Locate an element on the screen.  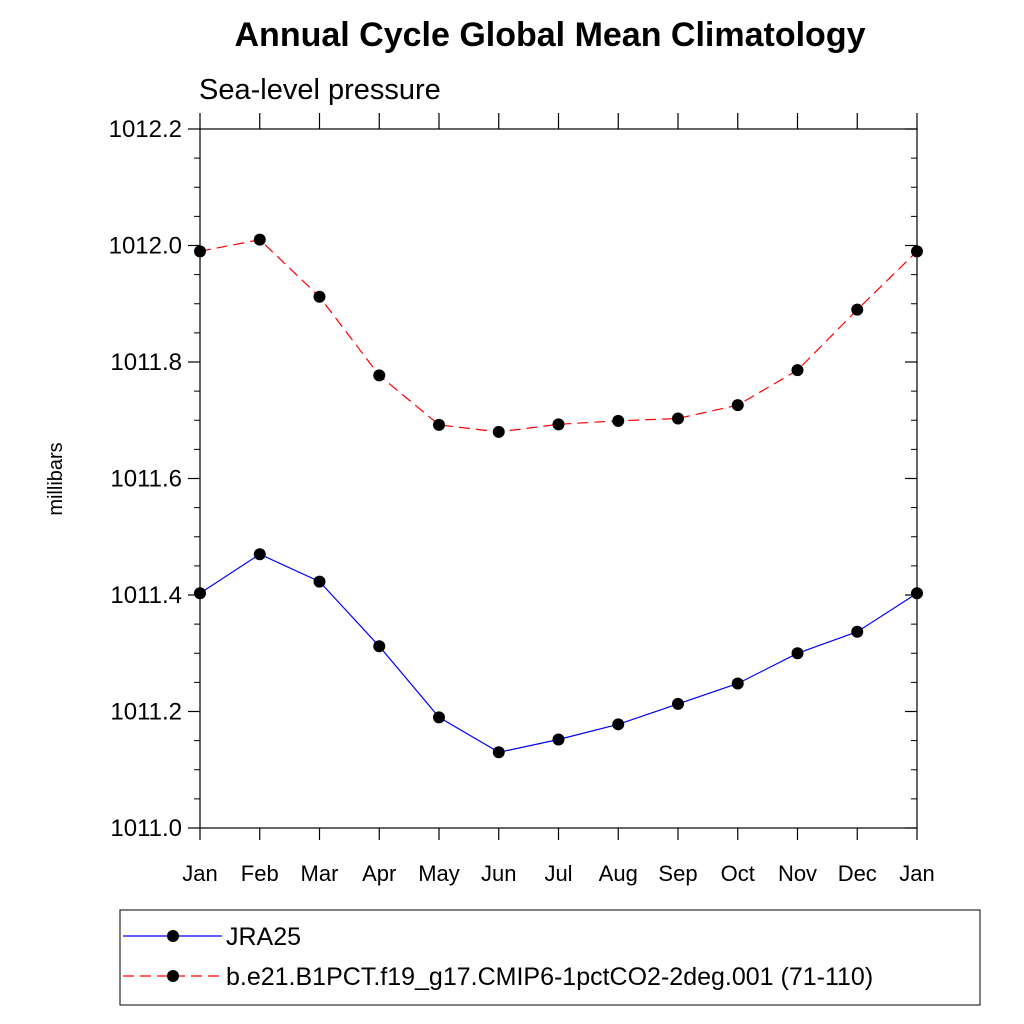
x-tick-label: Feb is located at coordinates (260, 873).